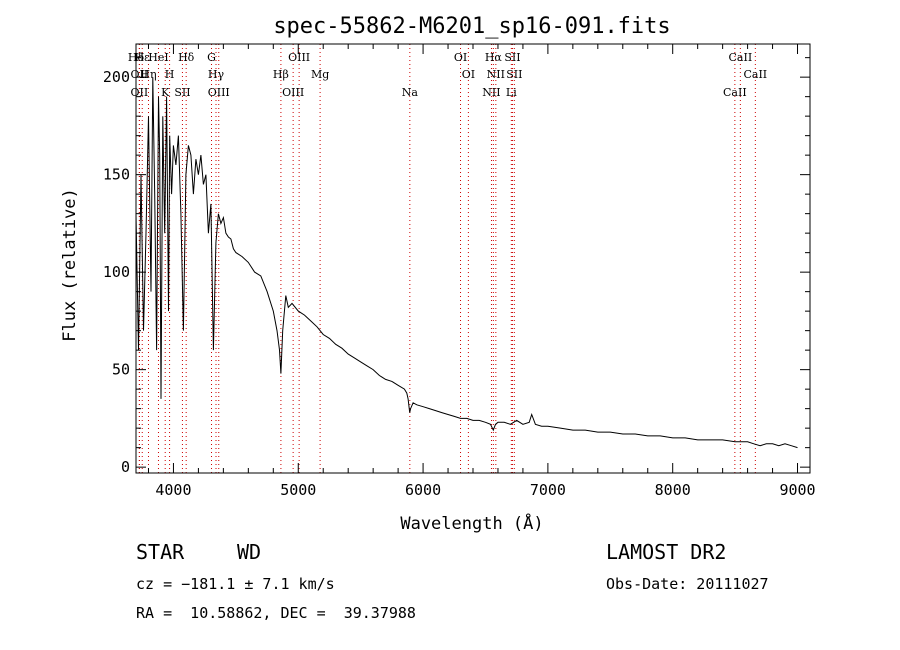  What do you see at coordinates (116, 272) in the screenshot?
I see `y-tick-label: 100` at bounding box center [116, 272].